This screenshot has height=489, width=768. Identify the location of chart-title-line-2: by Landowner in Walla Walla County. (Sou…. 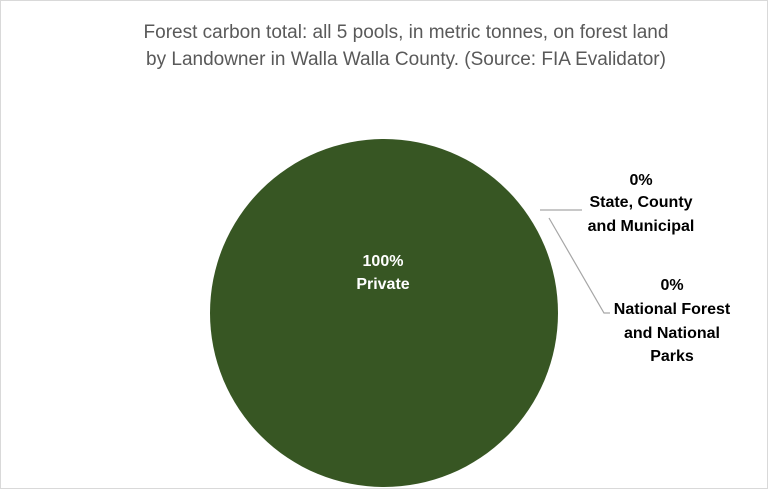
(406, 59).